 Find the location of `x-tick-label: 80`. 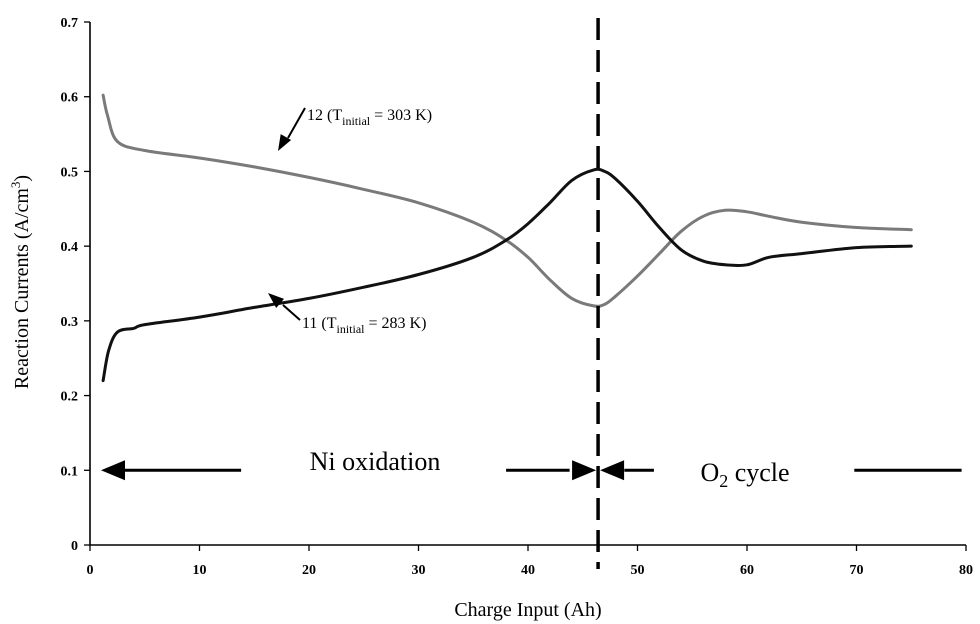

x-tick-label: 80 is located at coordinates (966, 570).